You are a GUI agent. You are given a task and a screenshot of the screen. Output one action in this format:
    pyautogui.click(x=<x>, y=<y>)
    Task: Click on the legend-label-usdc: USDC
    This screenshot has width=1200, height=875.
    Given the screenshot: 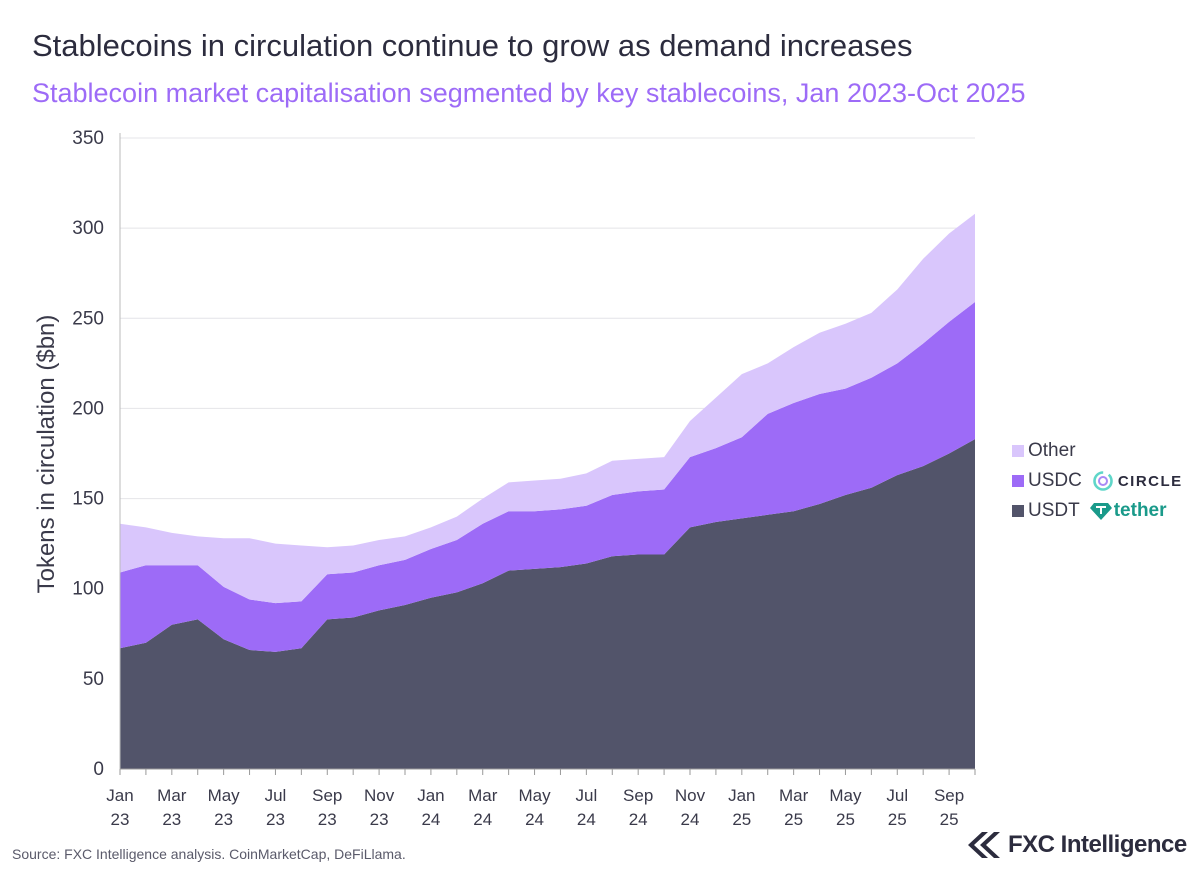 What is the action you would take?
    pyautogui.click(x=1055, y=480)
    